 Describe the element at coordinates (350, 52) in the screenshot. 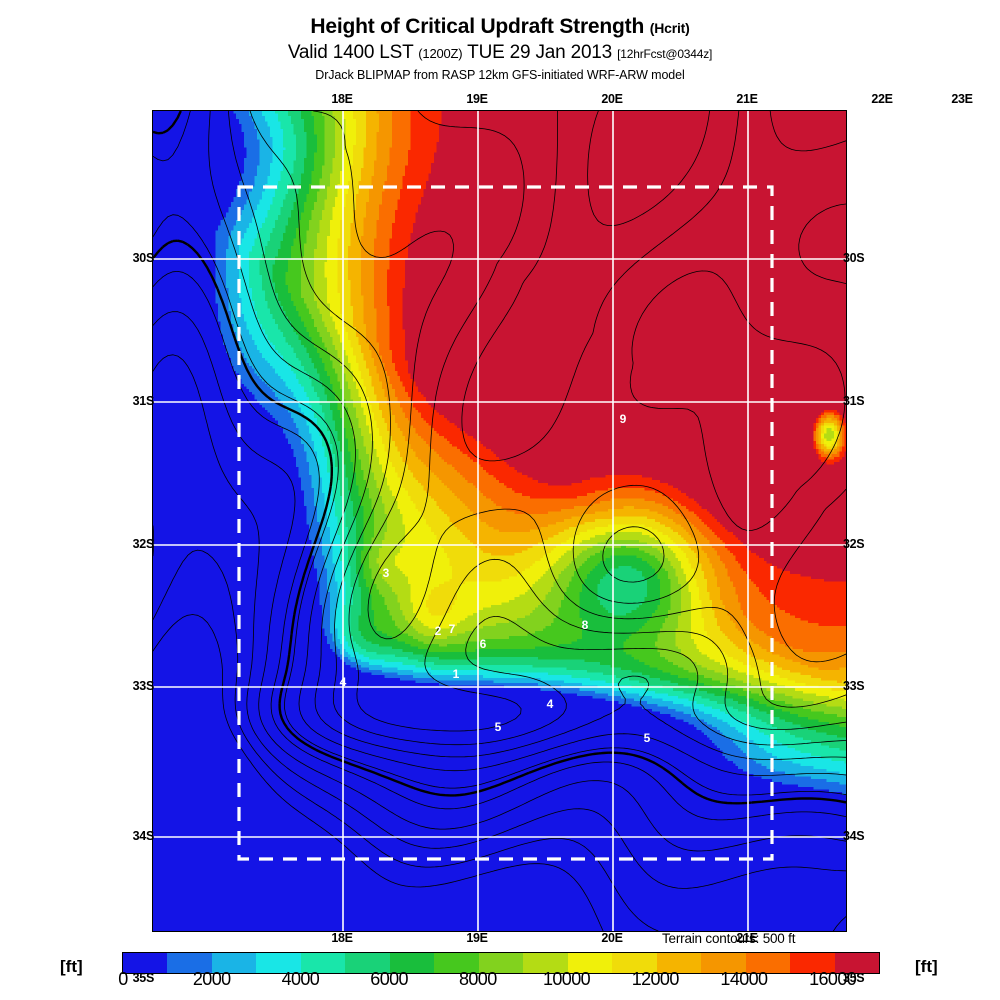

I see `valid-local-time: Valid 1400 LST` at that location.